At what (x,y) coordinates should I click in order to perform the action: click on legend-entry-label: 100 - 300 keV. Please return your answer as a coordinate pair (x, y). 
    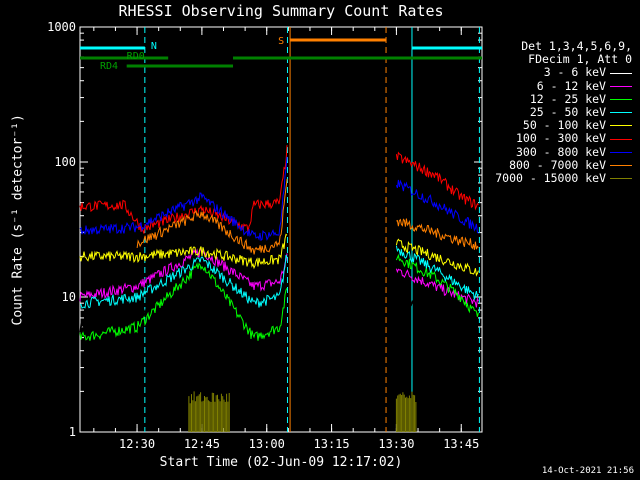
    Looking at the image, I should click on (560, 138).